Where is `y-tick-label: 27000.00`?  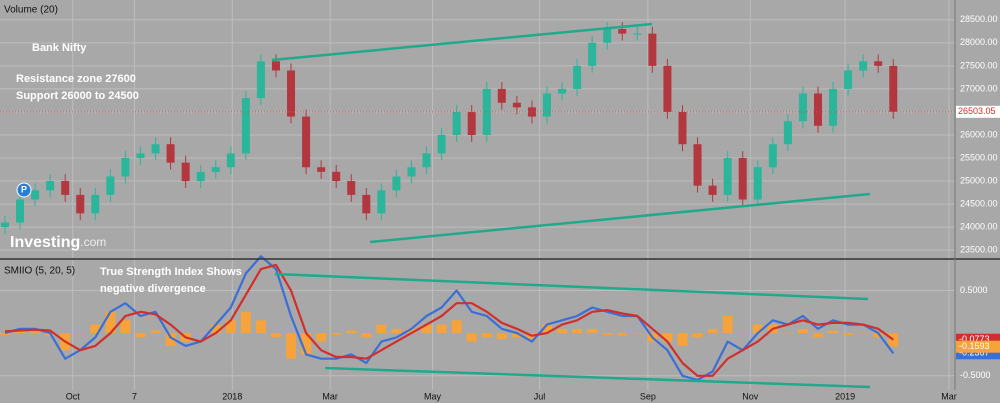
y-tick-label: 27000.00 is located at coordinates (979, 88).